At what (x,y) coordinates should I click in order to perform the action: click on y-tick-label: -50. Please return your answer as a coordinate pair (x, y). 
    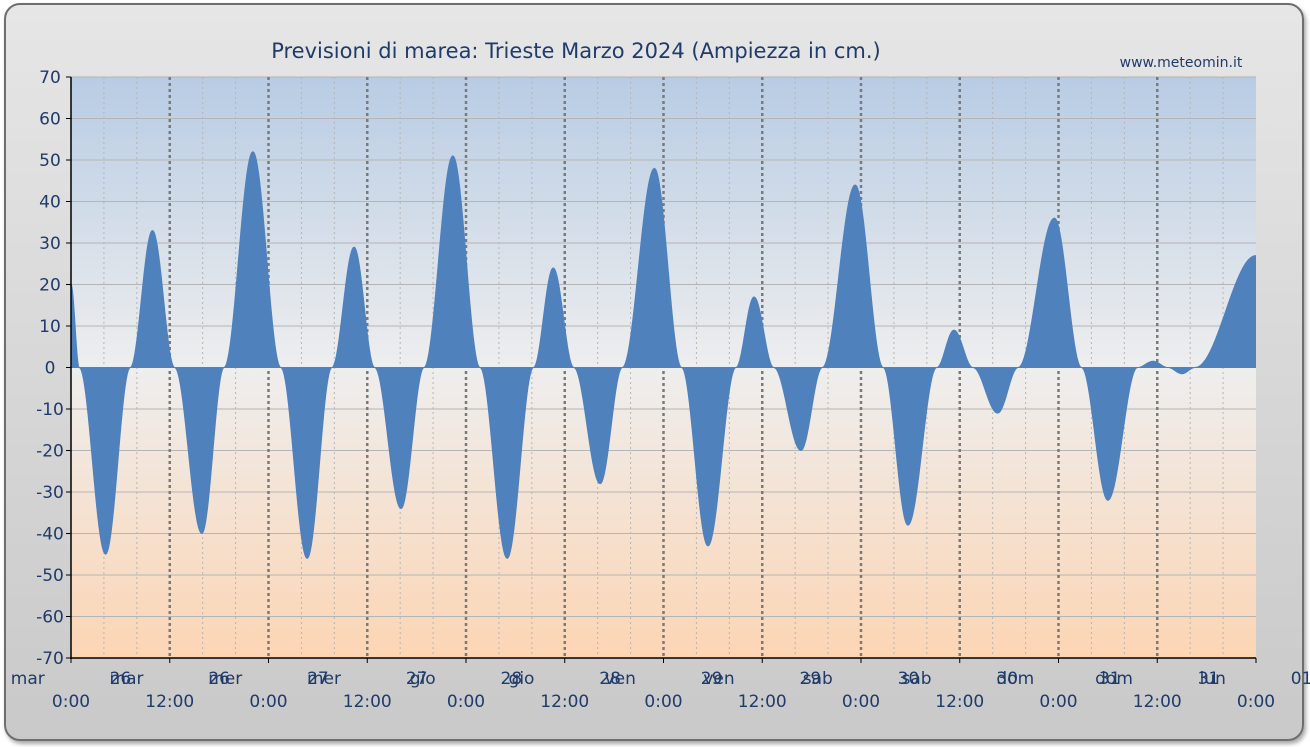
    Looking at the image, I should click on (50, 576).